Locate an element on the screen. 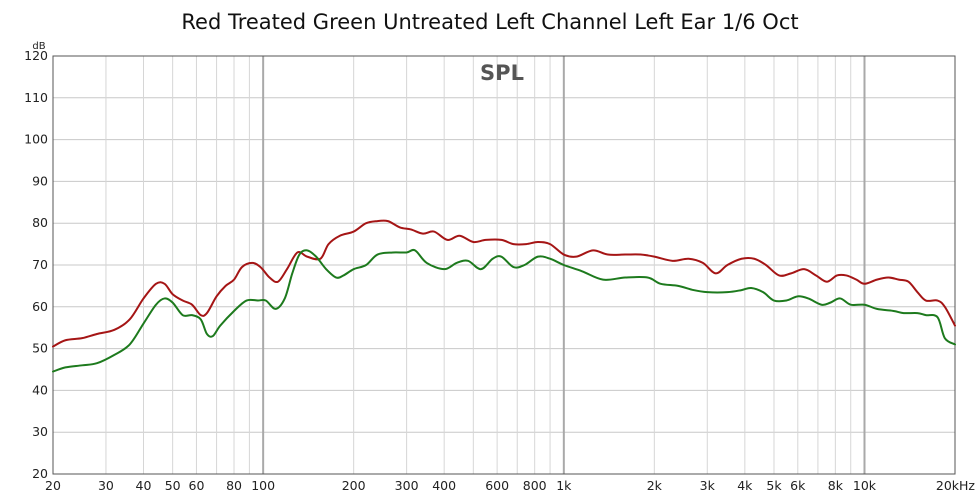 This screenshot has height=496, width=980. x-tick-label: 3k is located at coordinates (708, 485).